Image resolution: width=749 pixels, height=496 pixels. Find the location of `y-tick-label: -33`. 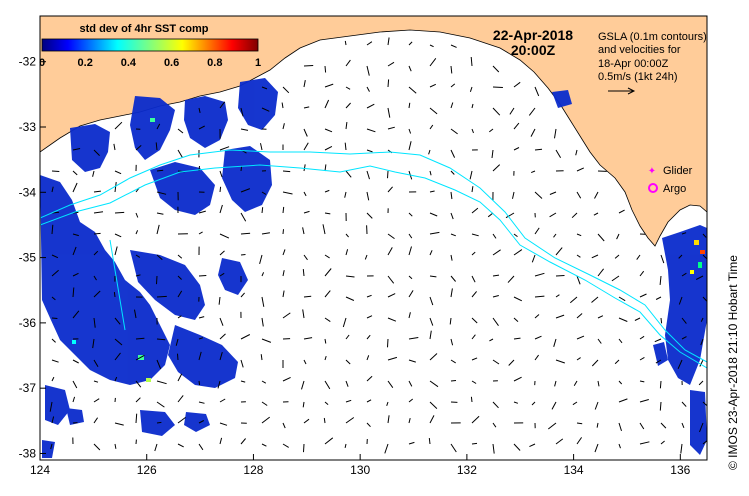

y-tick-label: -33 is located at coordinates (28, 127).